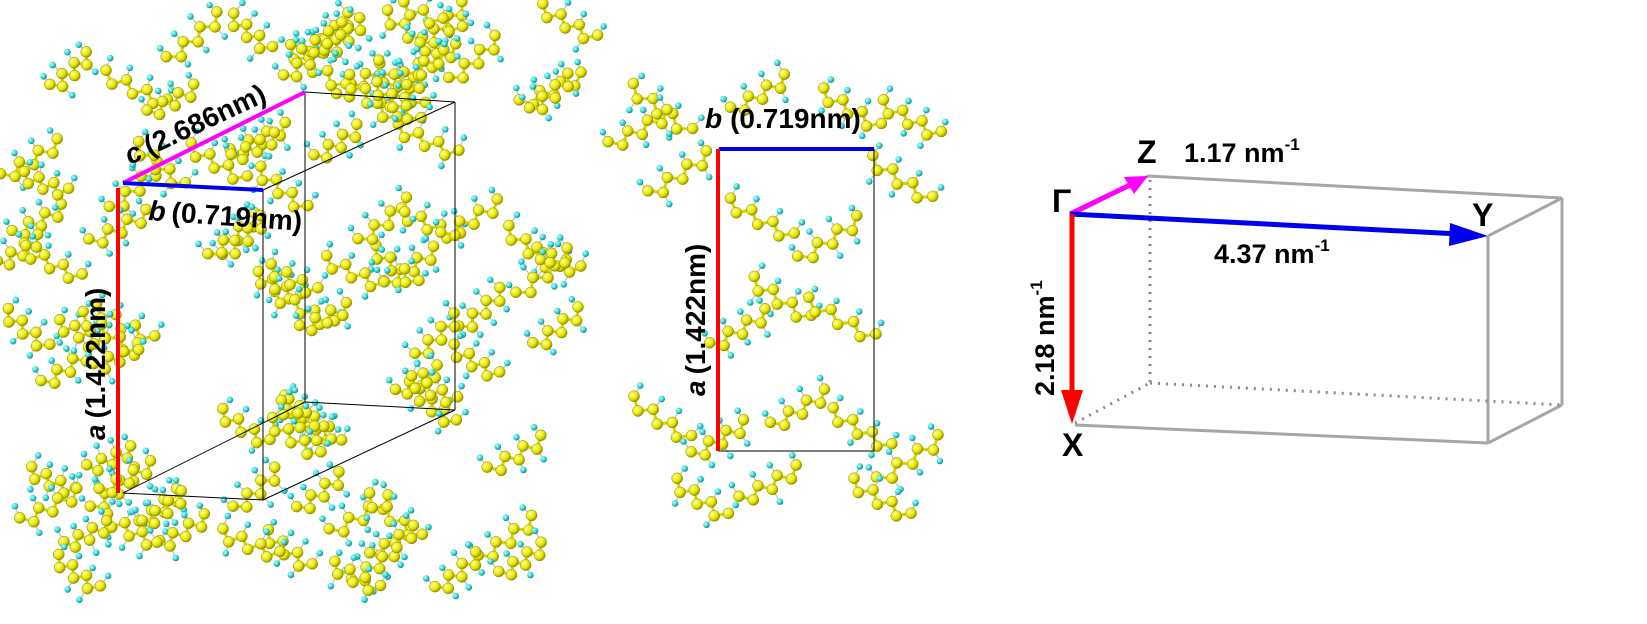 The image size is (1647, 624). I want to click on z-label: Z, so click(1147, 152).